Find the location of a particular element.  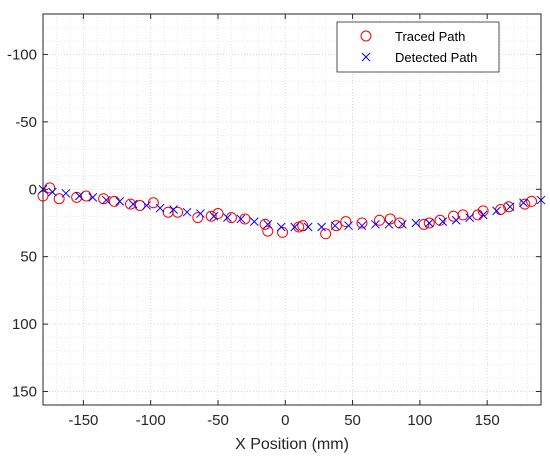

y-tick-label: 50 is located at coordinates (28, 257).